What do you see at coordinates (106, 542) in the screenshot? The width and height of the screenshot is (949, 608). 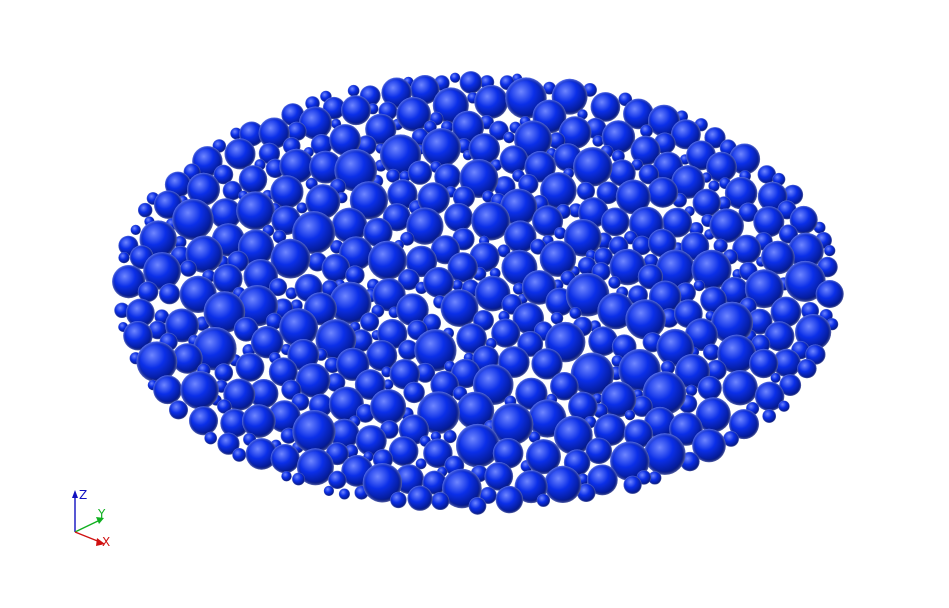 I see `x-axis-label: X` at bounding box center [106, 542].